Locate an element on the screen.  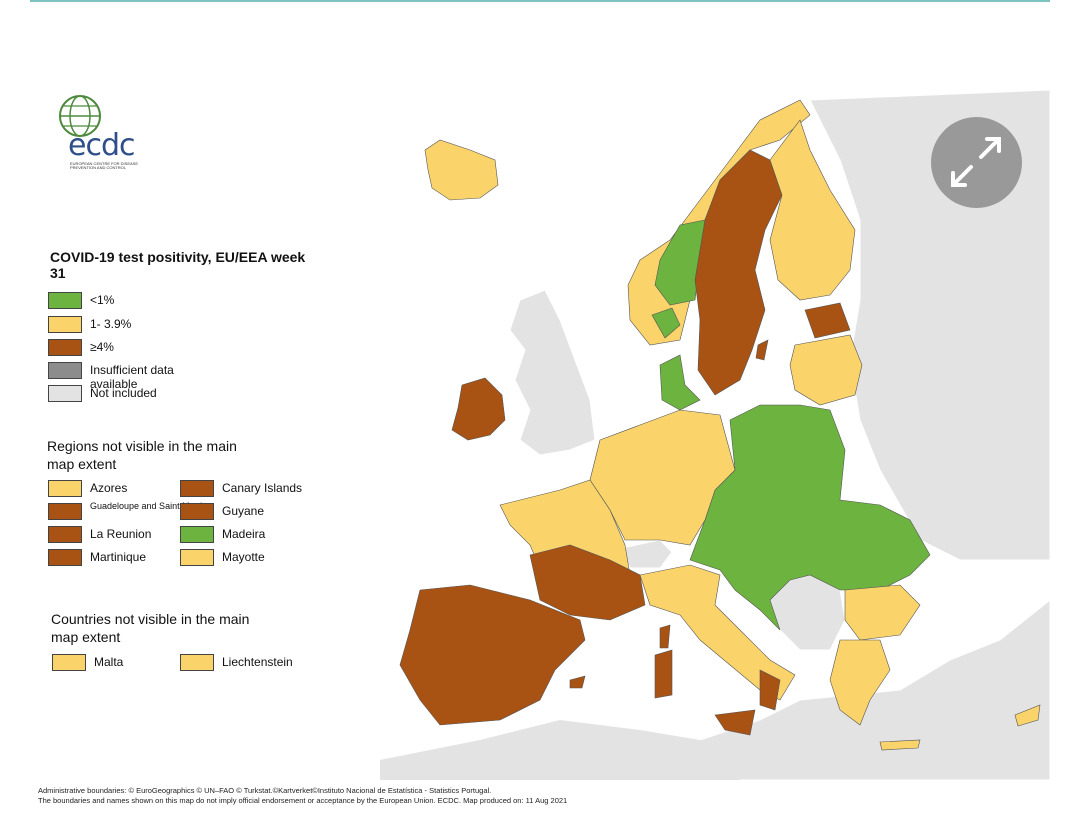
region-label: Guyane is located at coordinates (243, 511).